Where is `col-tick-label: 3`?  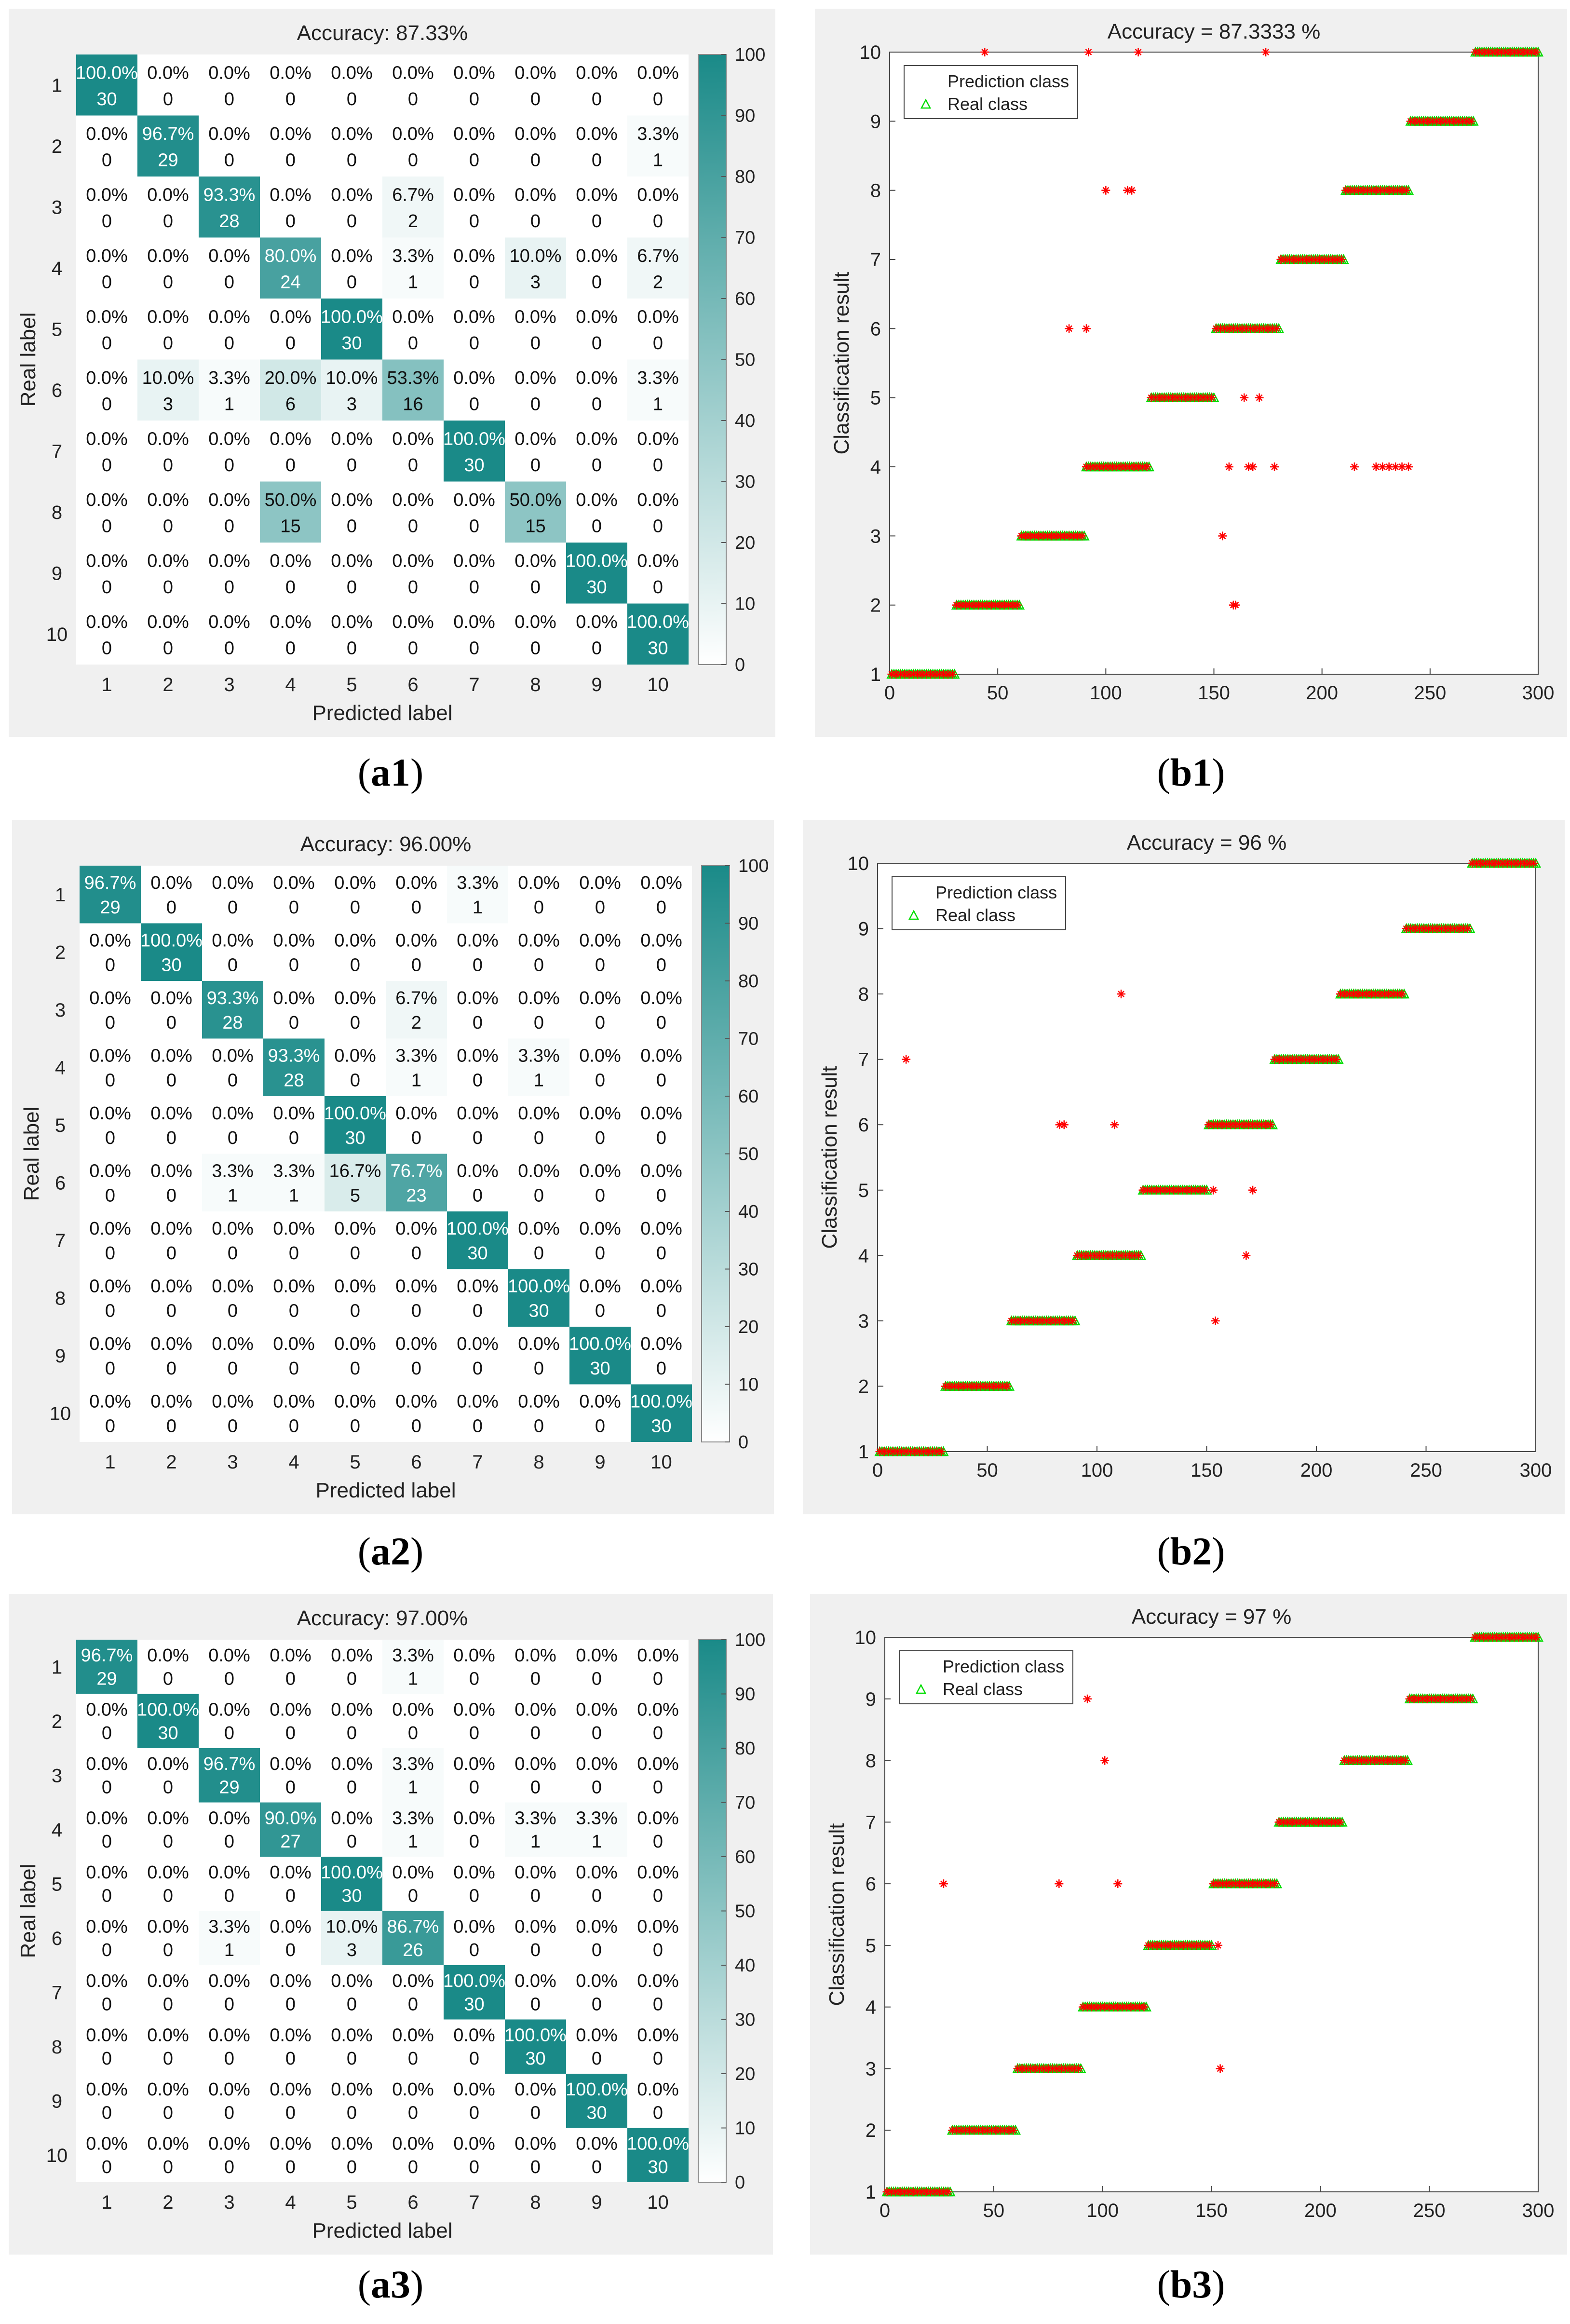 col-tick-label: 3 is located at coordinates (229, 684).